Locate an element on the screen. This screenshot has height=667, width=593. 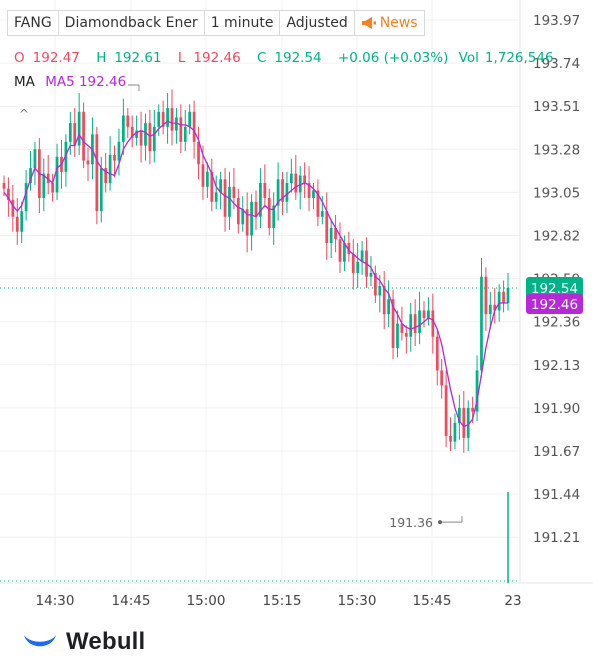
news-button: News is located at coordinates (389, 23).